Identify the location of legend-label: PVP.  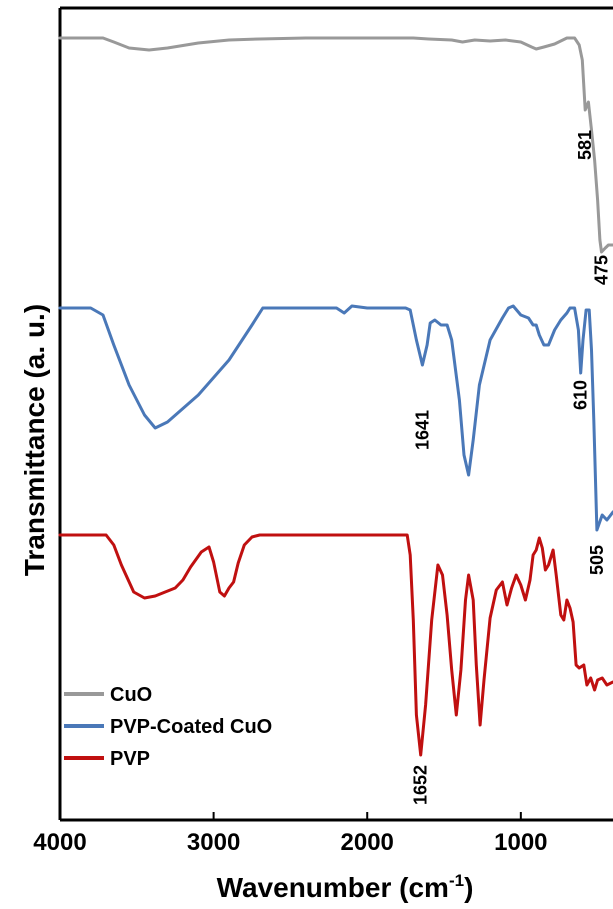
(130, 759).